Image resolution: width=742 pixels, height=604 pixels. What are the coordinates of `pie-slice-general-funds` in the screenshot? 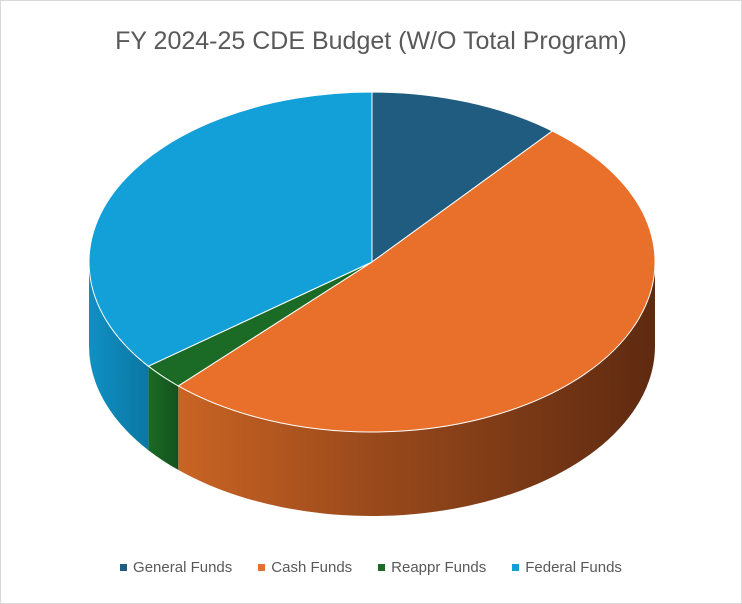 It's located at (462, 177).